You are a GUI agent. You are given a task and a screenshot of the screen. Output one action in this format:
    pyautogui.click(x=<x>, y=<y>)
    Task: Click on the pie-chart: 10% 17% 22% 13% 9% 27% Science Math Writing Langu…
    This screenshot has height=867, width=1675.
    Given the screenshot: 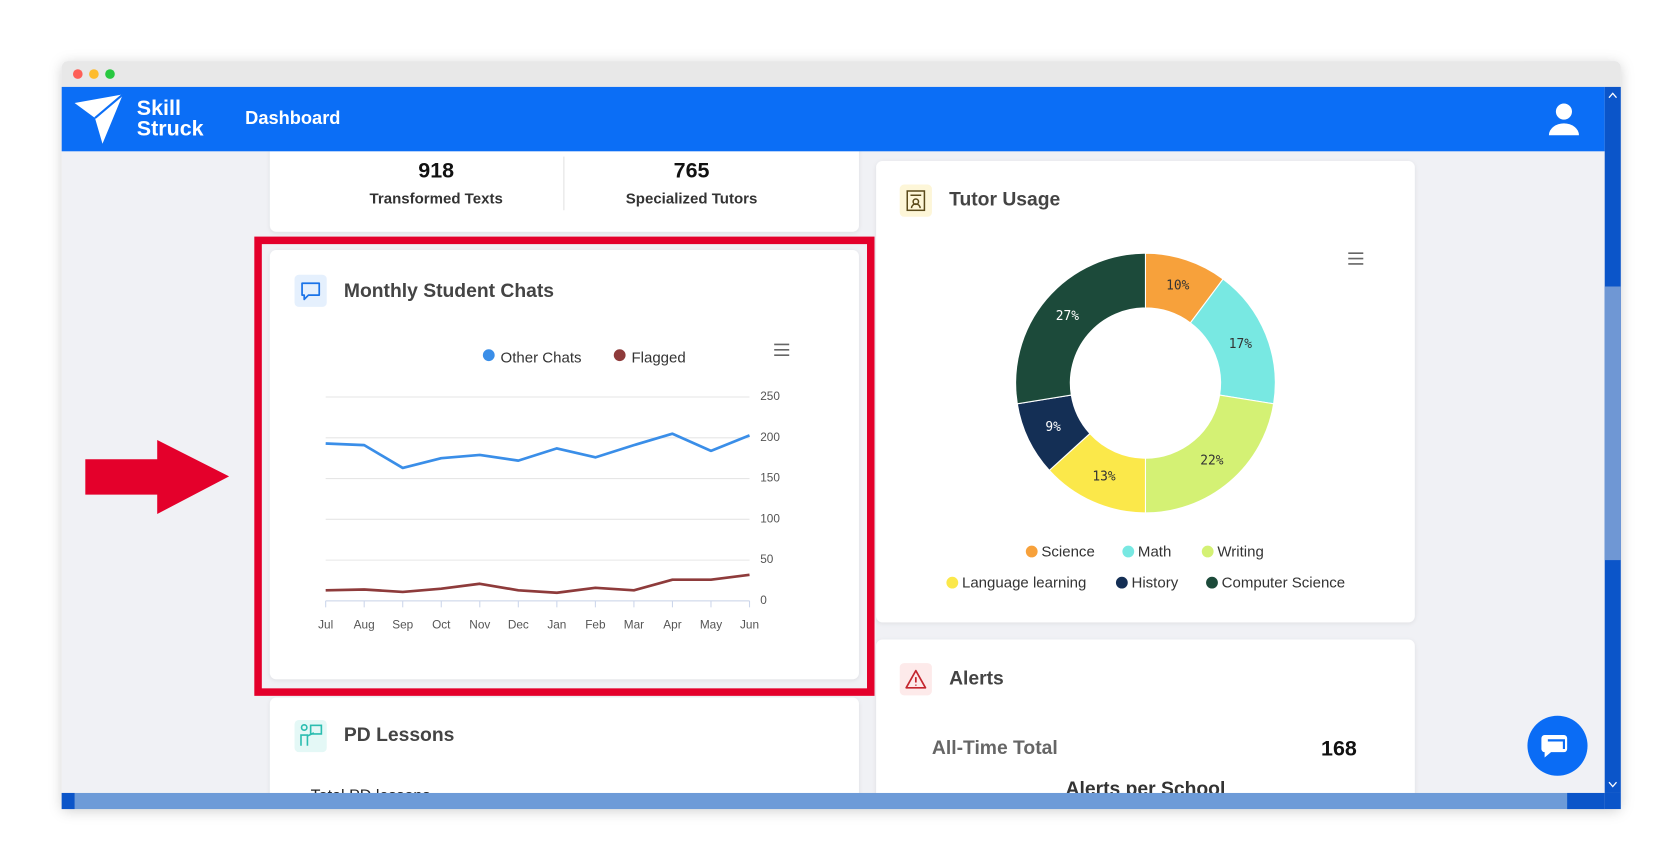 What is the action you would take?
    pyautogui.click(x=1146, y=422)
    